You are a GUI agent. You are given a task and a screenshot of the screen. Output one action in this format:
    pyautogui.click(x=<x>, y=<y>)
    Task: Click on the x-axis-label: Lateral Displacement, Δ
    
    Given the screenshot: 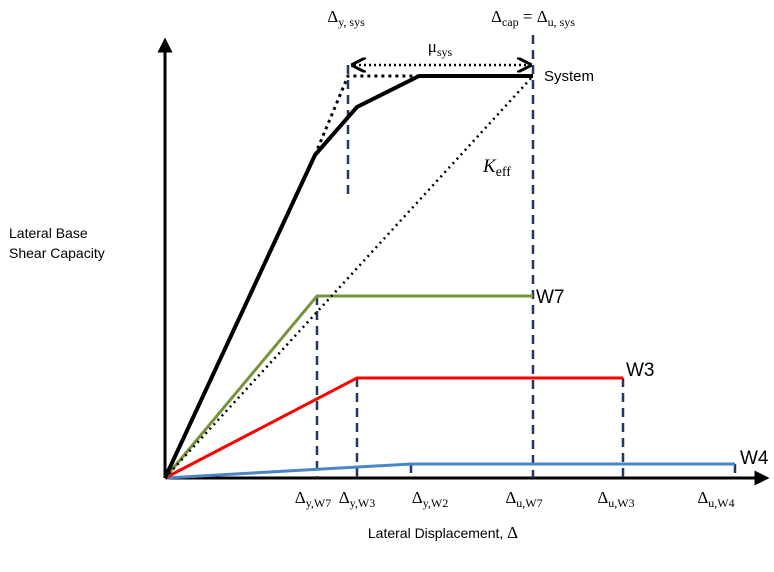 What is the action you would take?
    pyautogui.click(x=443, y=532)
    